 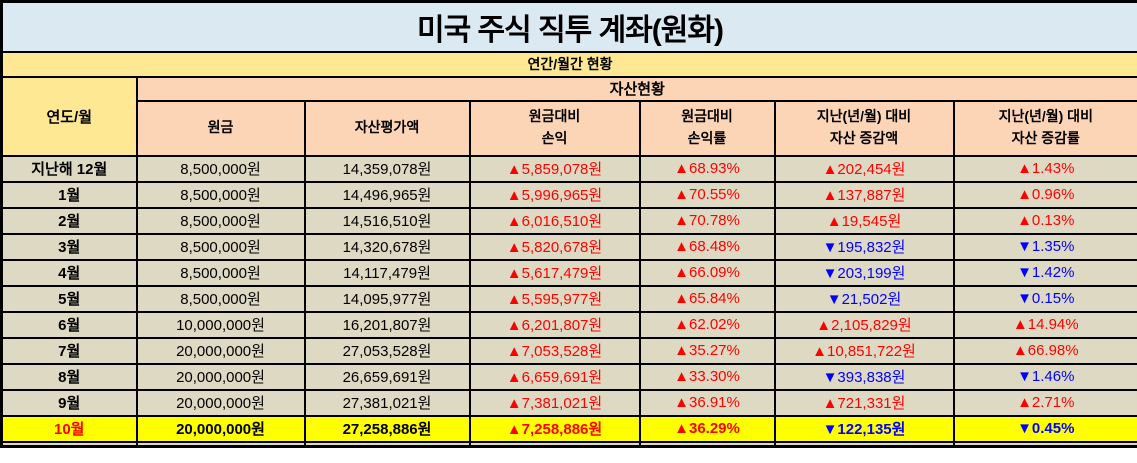 I want to click on cell-profit-loss-rate: ▲70.78%, so click(x=707, y=220).